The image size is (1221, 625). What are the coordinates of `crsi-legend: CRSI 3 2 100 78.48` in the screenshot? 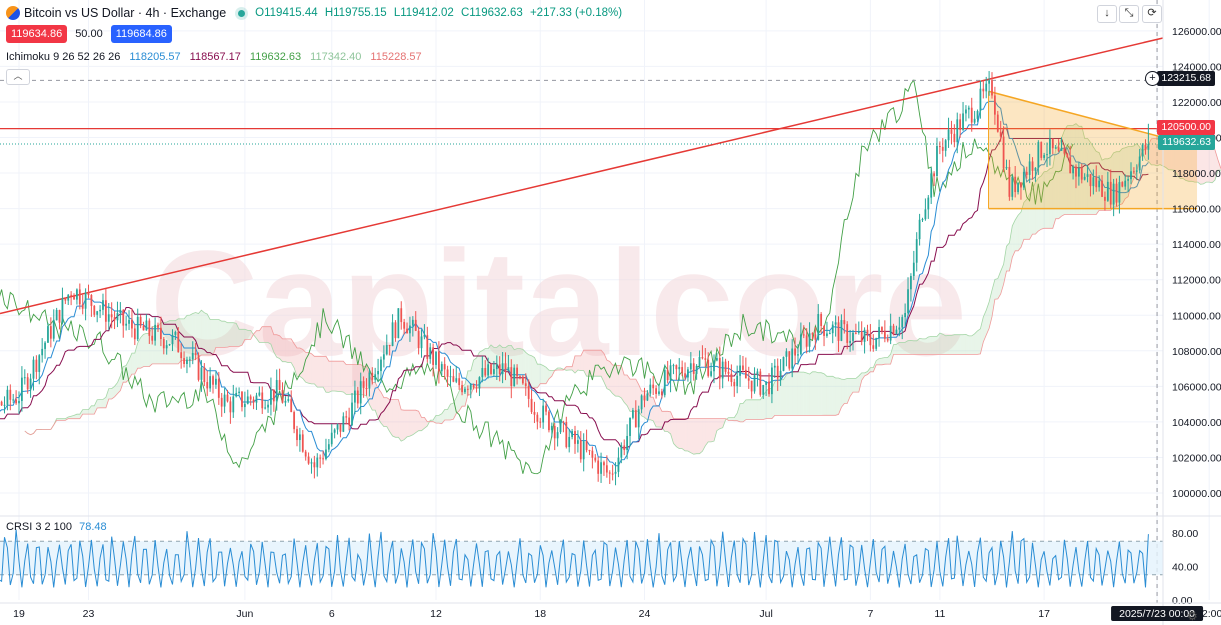 It's located at (56, 527).